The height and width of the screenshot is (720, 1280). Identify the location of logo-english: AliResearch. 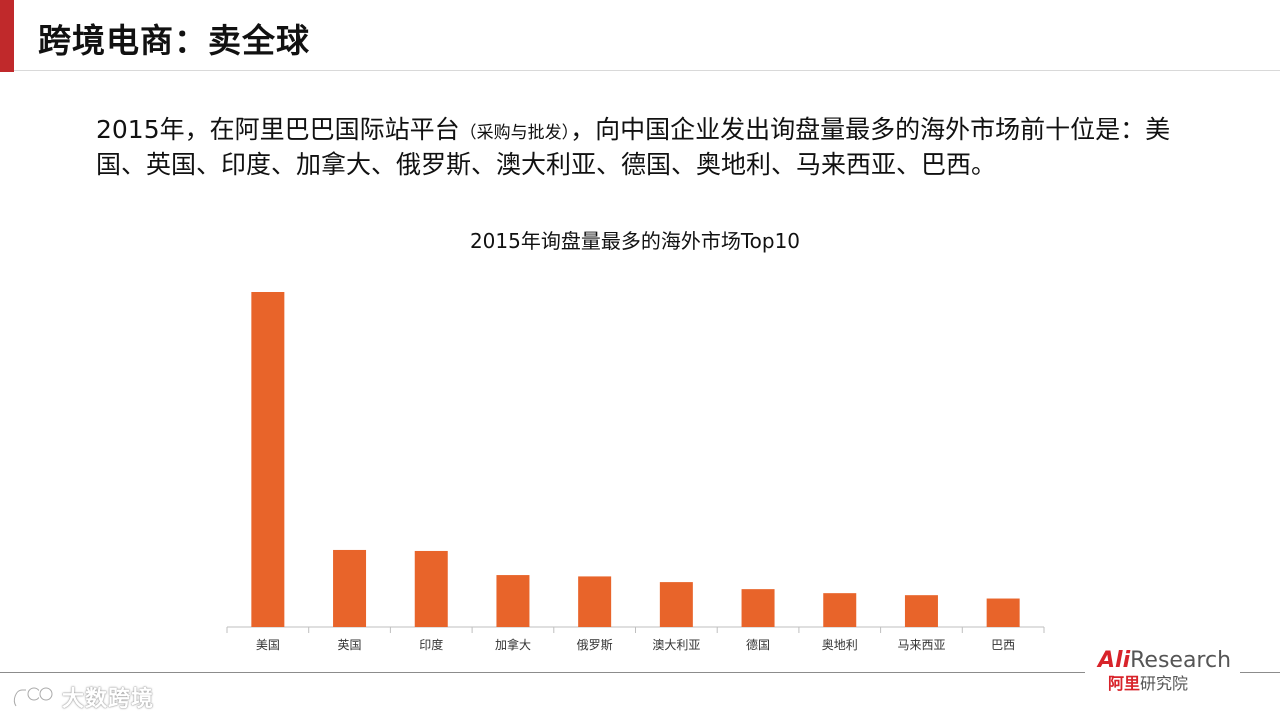
(1169, 661).